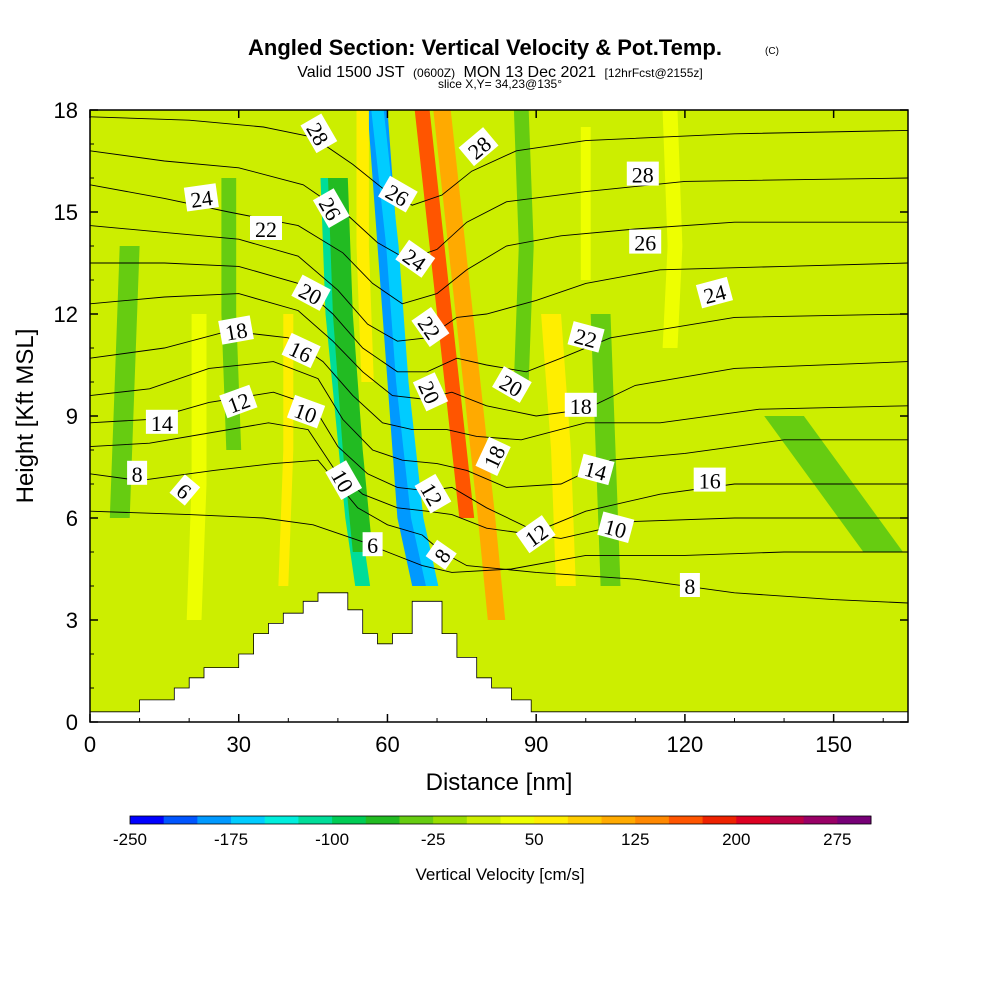 The height and width of the screenshot is (1000, 1000). I want to click on subtitle-date: MON 13 Dec 2021, so click(530, 72).